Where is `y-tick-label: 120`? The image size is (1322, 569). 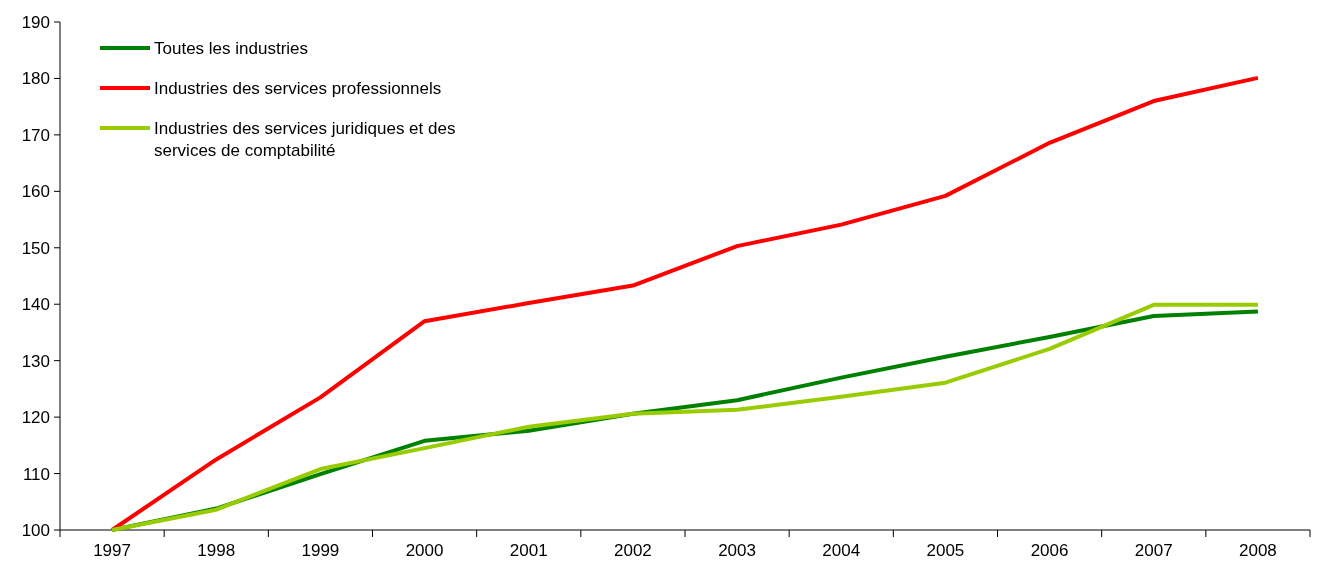
y-tick-label: 120 is located at coordinates (35, 418).